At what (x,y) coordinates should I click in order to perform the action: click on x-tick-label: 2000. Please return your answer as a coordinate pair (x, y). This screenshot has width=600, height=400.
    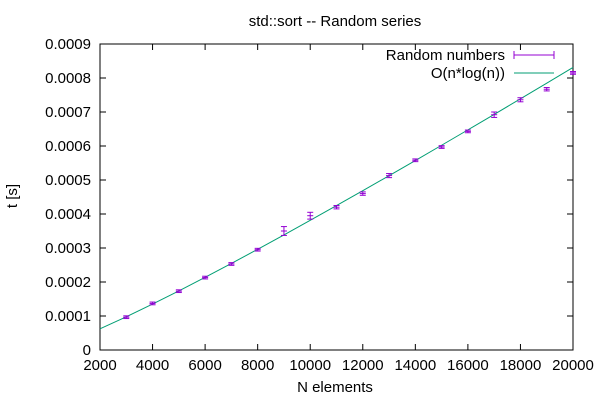
    Looking at the image, I should click on (99, 365).